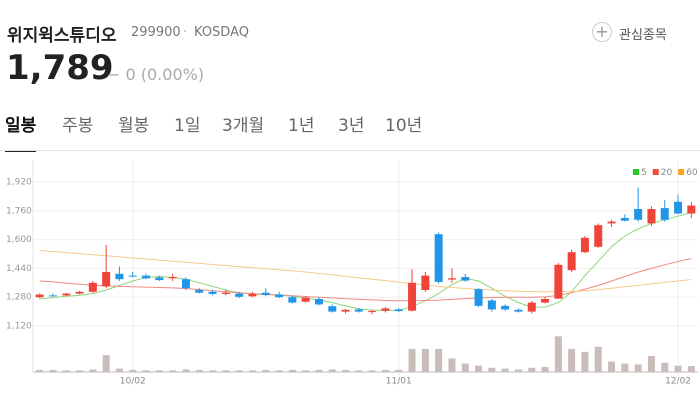 The height and width of the screenshot is (400, 700). What do you see at coordinates (62, 36) in the screenshot?
I see `stock-name: 위지윅스튜디오` at bounding box center [62, 36].